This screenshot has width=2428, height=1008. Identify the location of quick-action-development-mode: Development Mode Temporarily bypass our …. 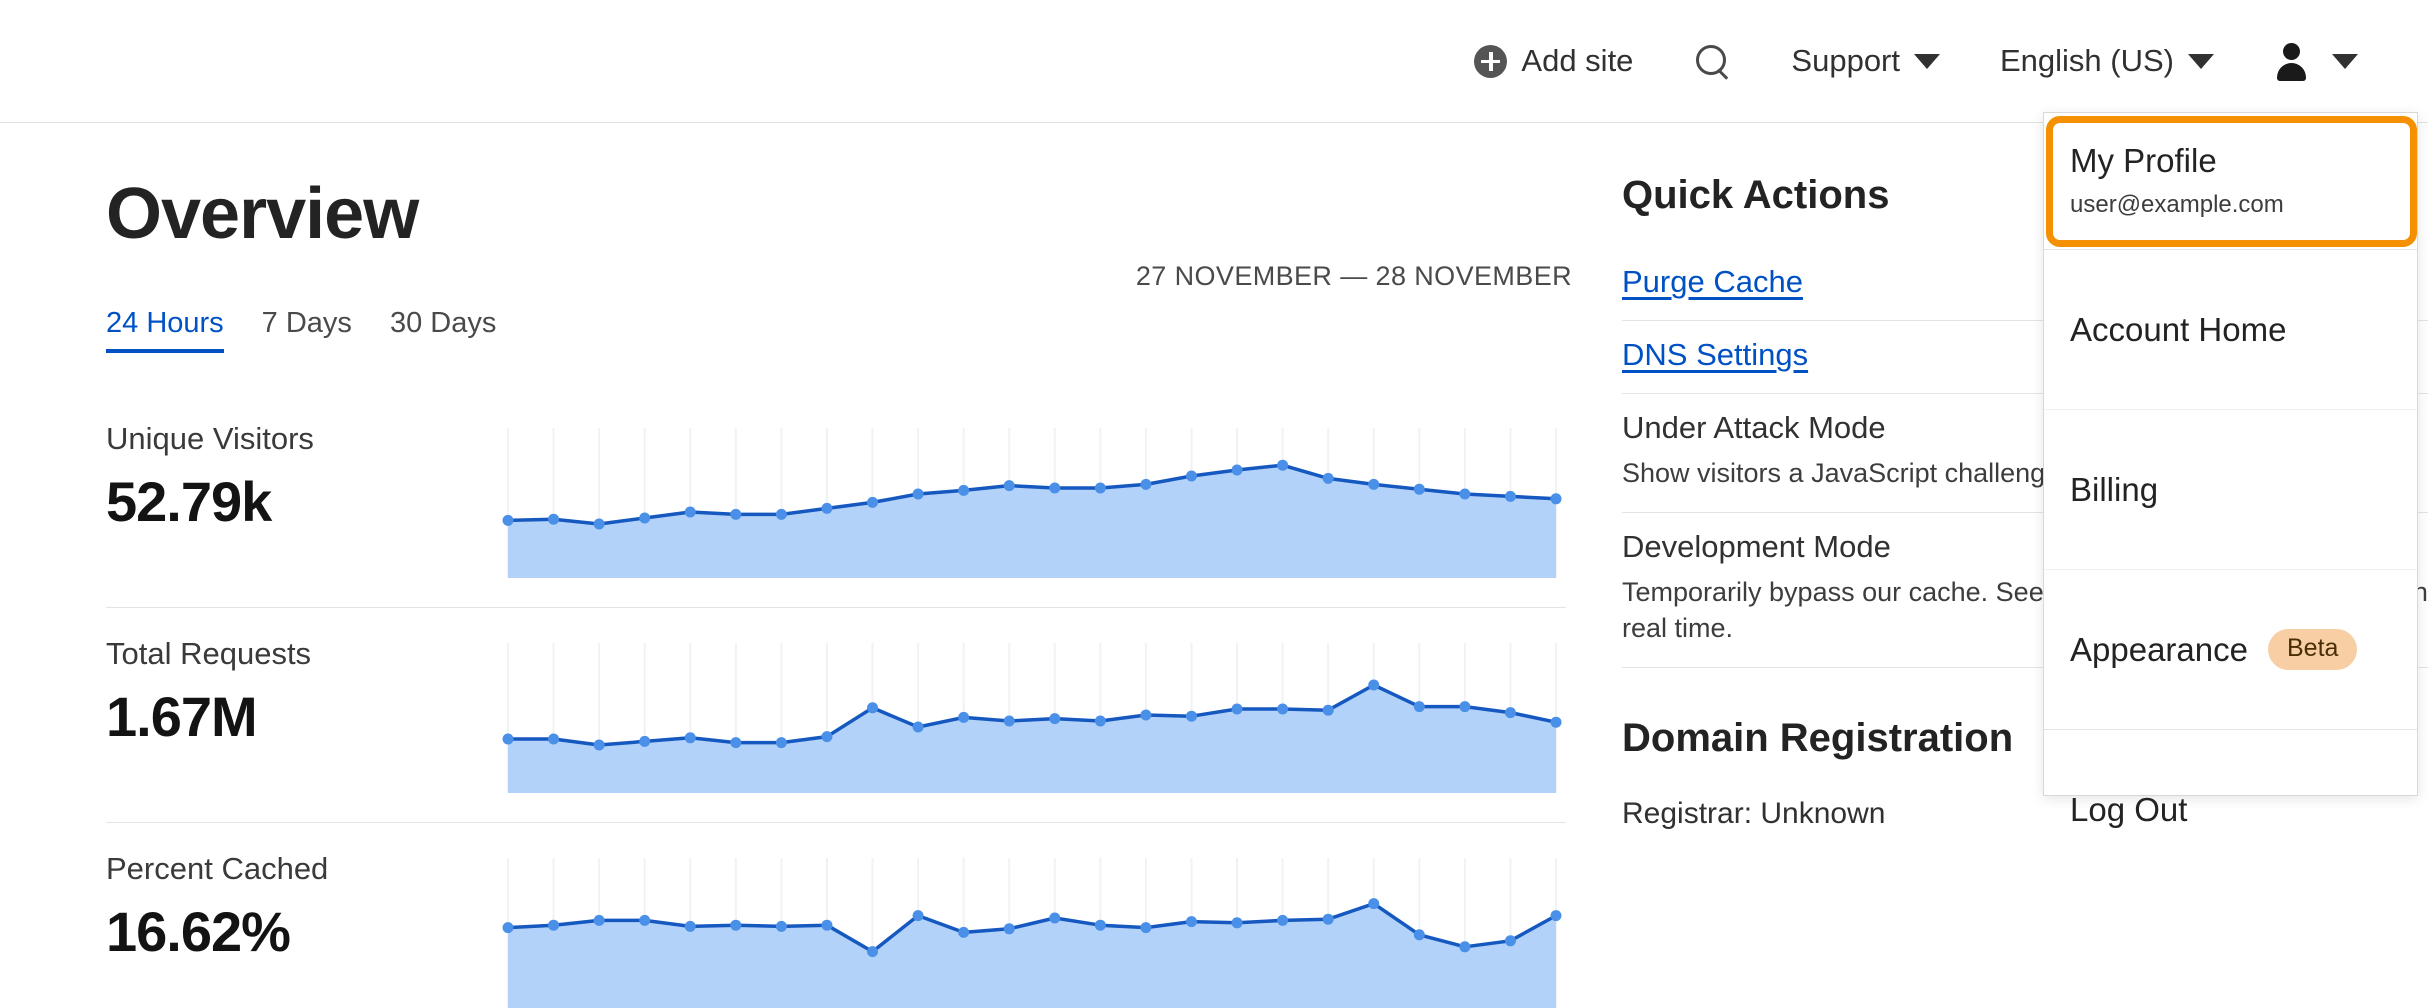
(2025, 590).